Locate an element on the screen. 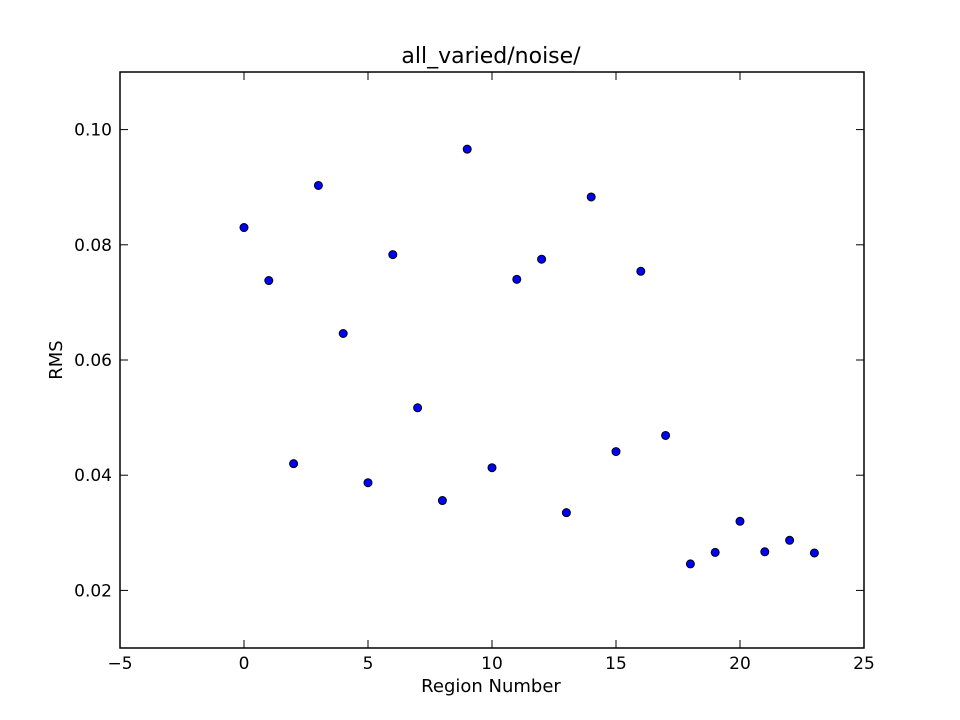 This screenshot has width=960, height=720. x-tick-label: 20 is located at coordinates (740, 664).